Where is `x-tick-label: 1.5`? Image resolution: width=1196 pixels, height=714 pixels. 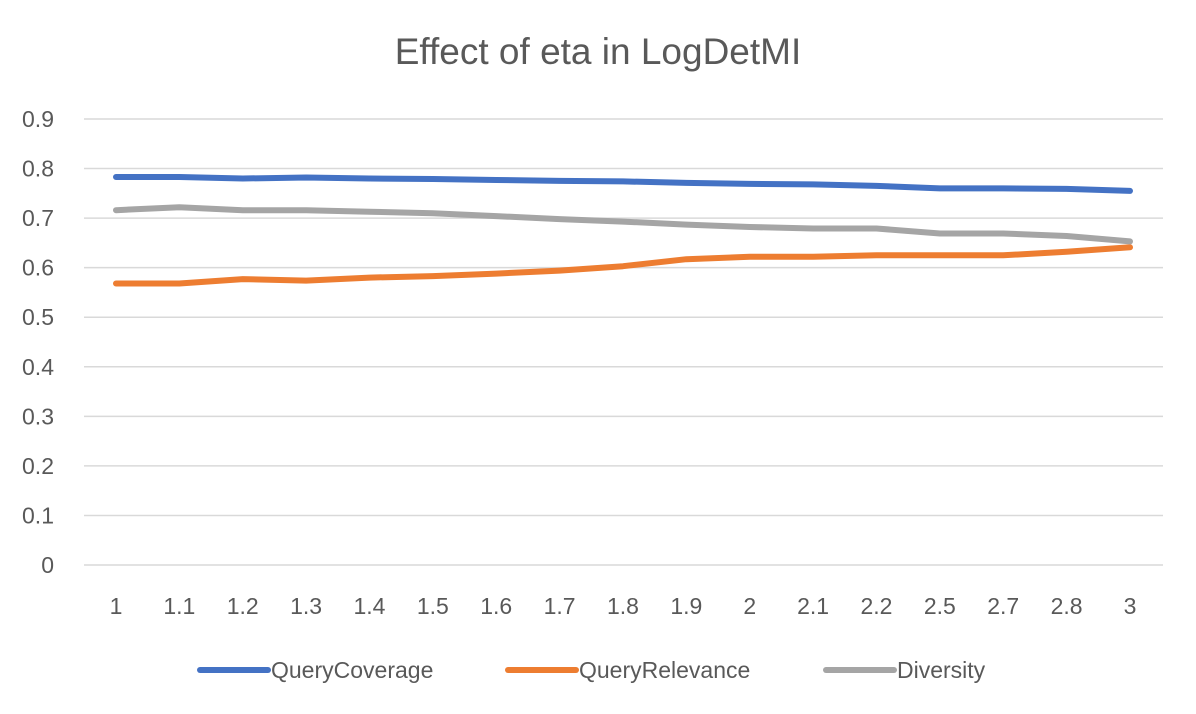 x-tick-label: 1.5 is located at coordinates (433, 606).